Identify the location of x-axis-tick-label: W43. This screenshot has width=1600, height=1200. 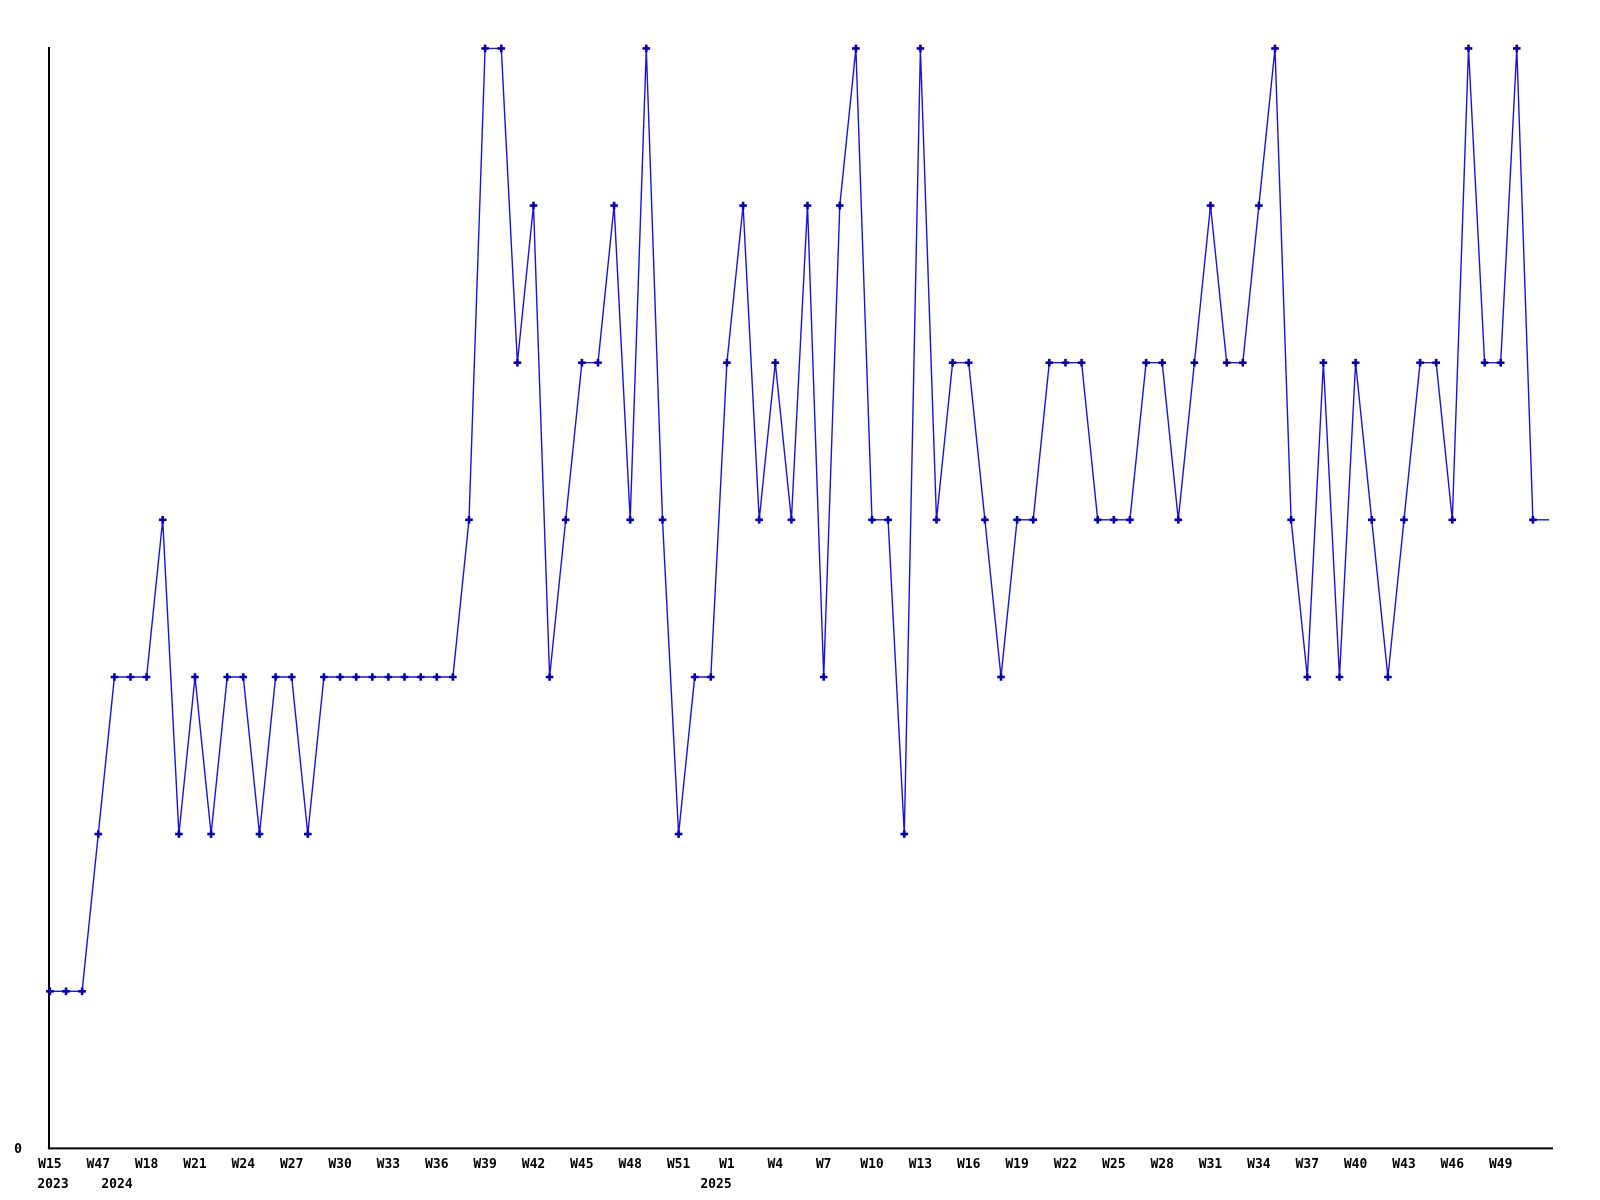
(1403, 1164).